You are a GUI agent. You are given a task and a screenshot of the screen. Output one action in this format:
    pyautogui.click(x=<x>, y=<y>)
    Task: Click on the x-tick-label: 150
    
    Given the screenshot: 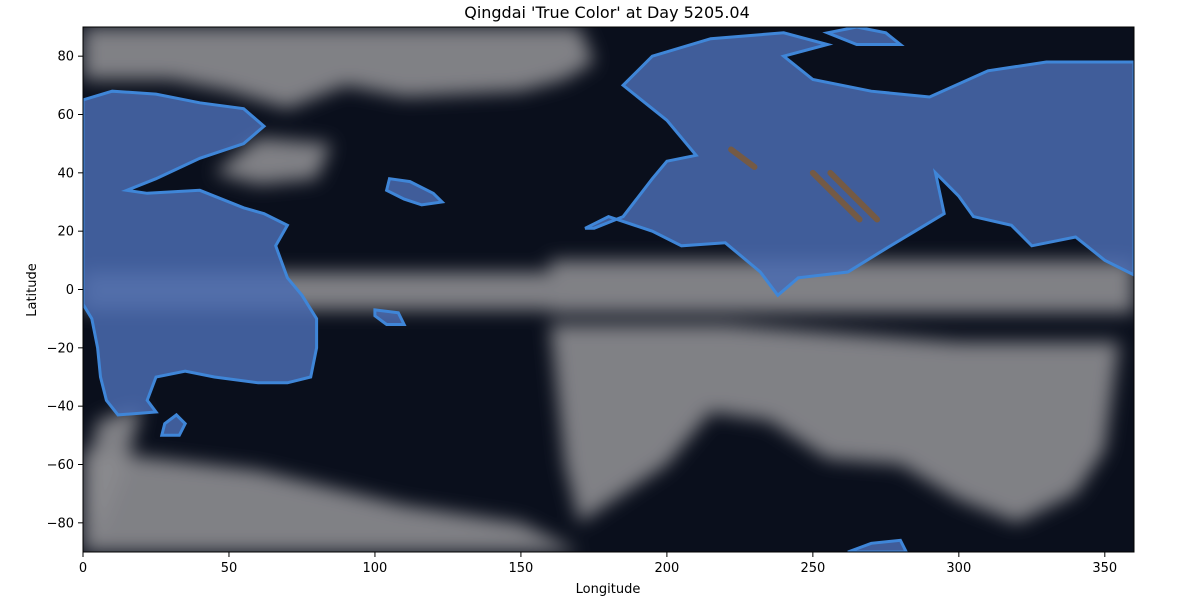 What is the action you would take?
    pyautogui.click(x=521, y=568)
    